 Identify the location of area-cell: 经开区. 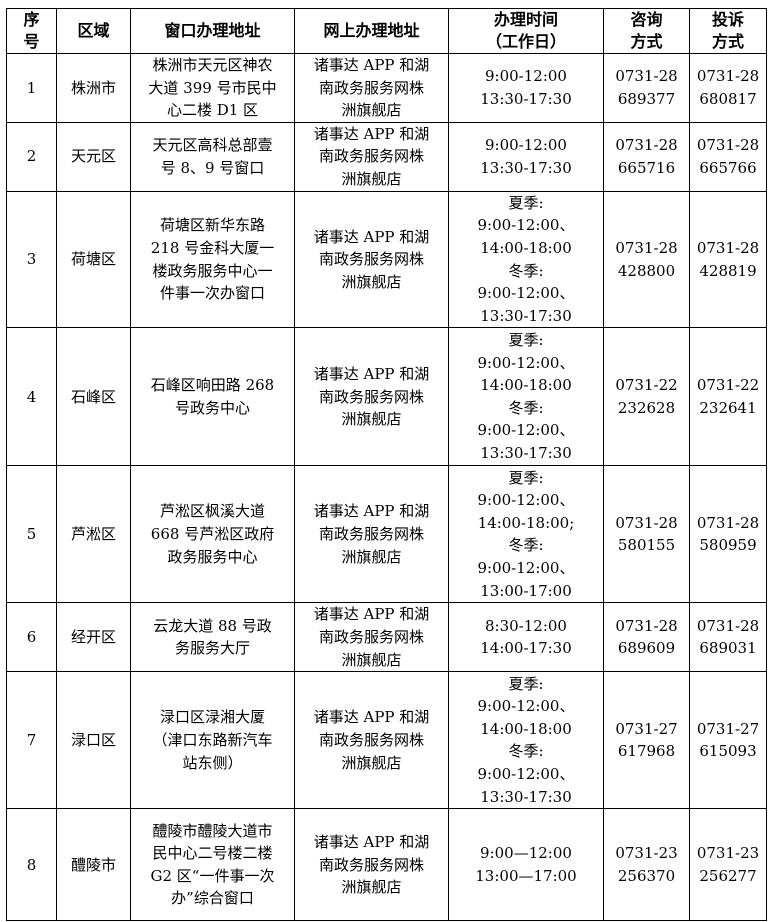
(93, 637).